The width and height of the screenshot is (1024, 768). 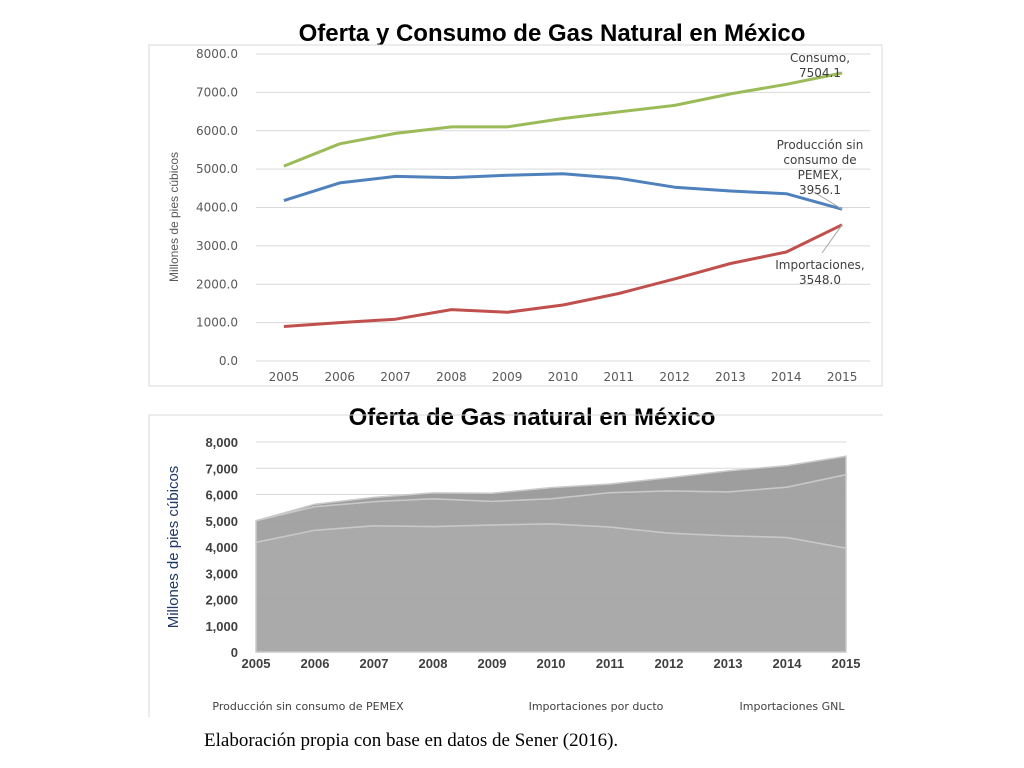 What do you see at coordinates (532, 417) in the screenshot?
I see `chart-title-2: Oferta de Gas natural en México` at bounding box center [532, 417].